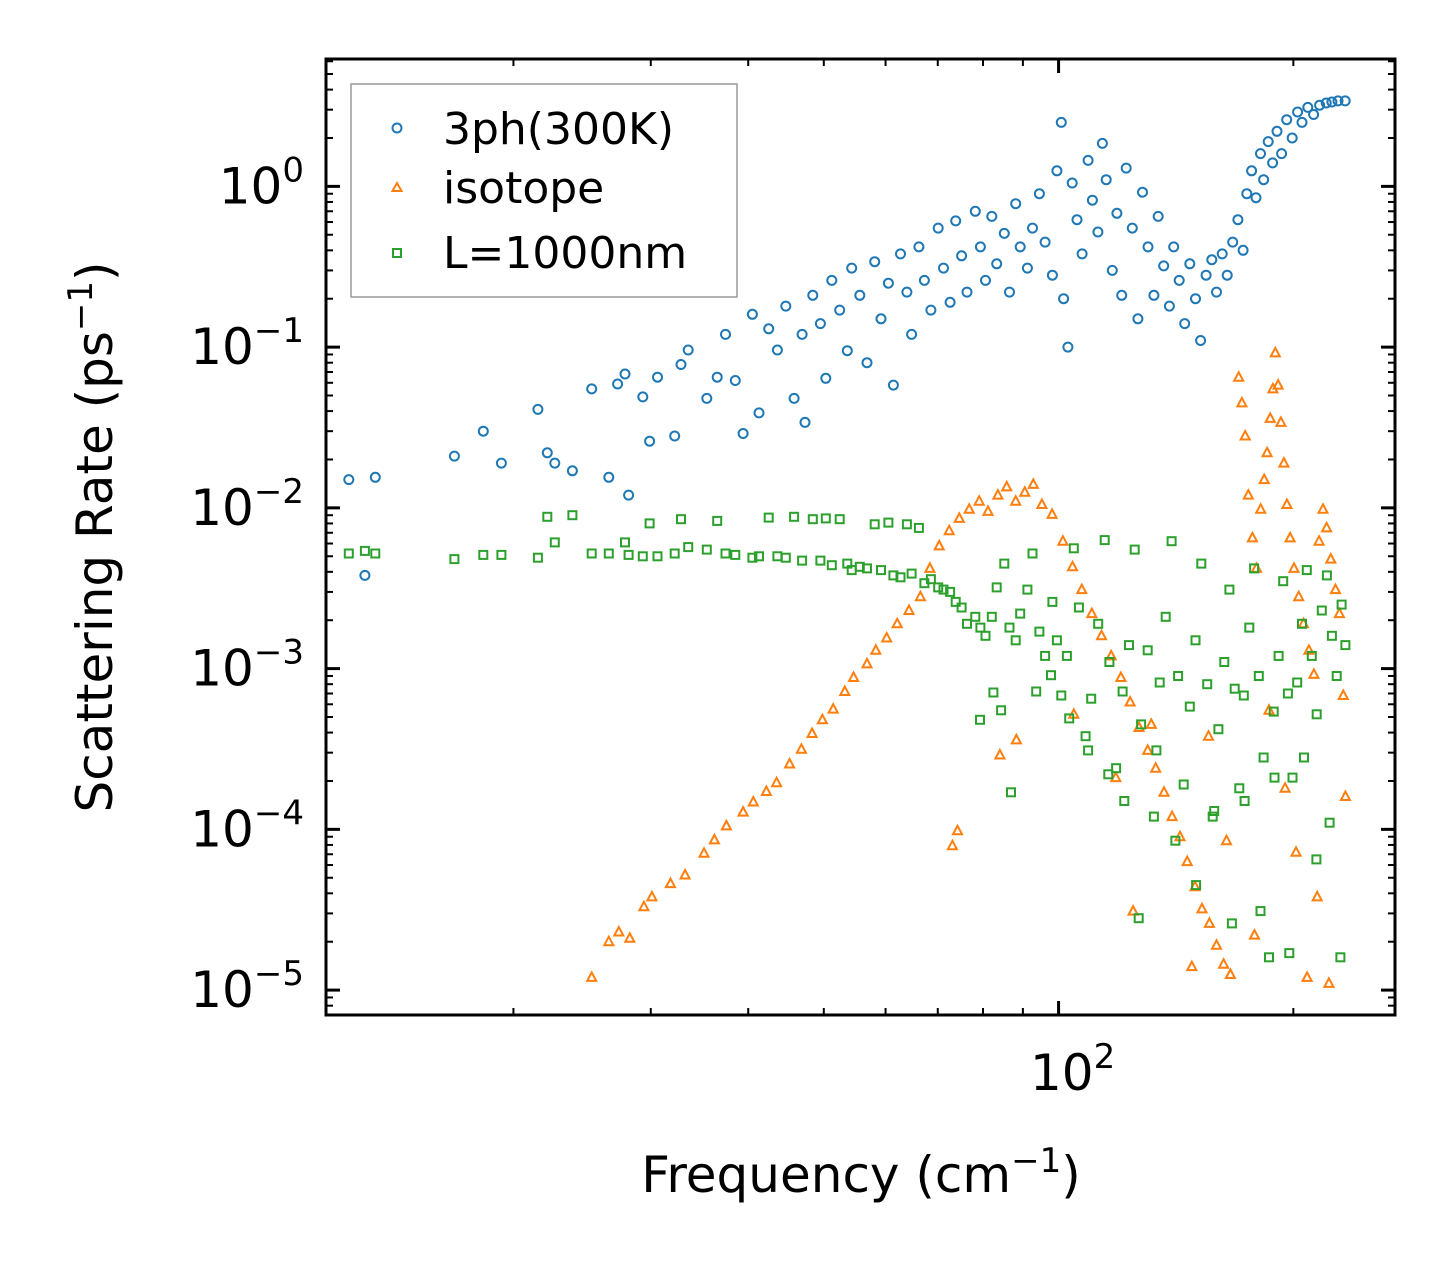  Describe the element at coordinates (1072, 1069) in the screenshot. I see `x-tick-label: 102` at that location.